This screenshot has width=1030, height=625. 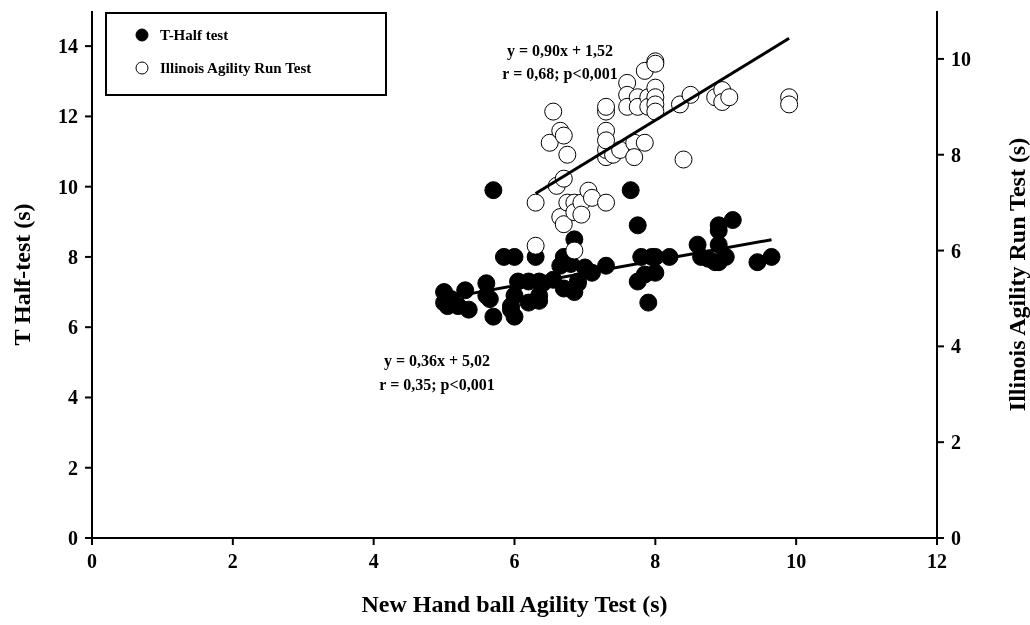 I want to click on y2-tick-label: 6, so click(x=956, y=250).